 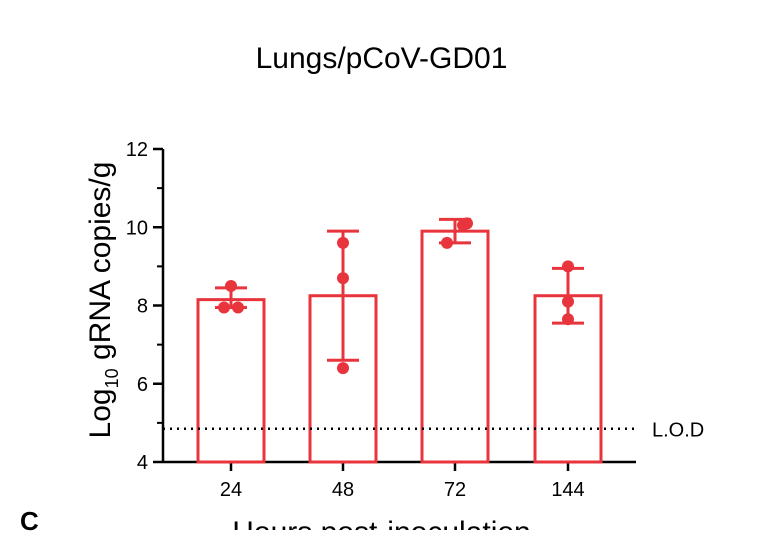 I want to click on chart-title: Lungs/pCoV-GD01, so click(x=381, y=58).